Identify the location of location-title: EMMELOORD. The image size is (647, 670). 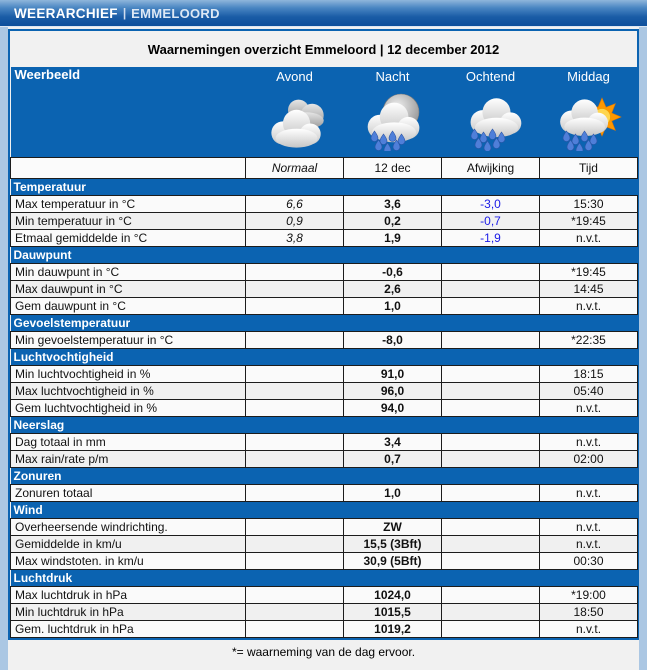
(175, 13).